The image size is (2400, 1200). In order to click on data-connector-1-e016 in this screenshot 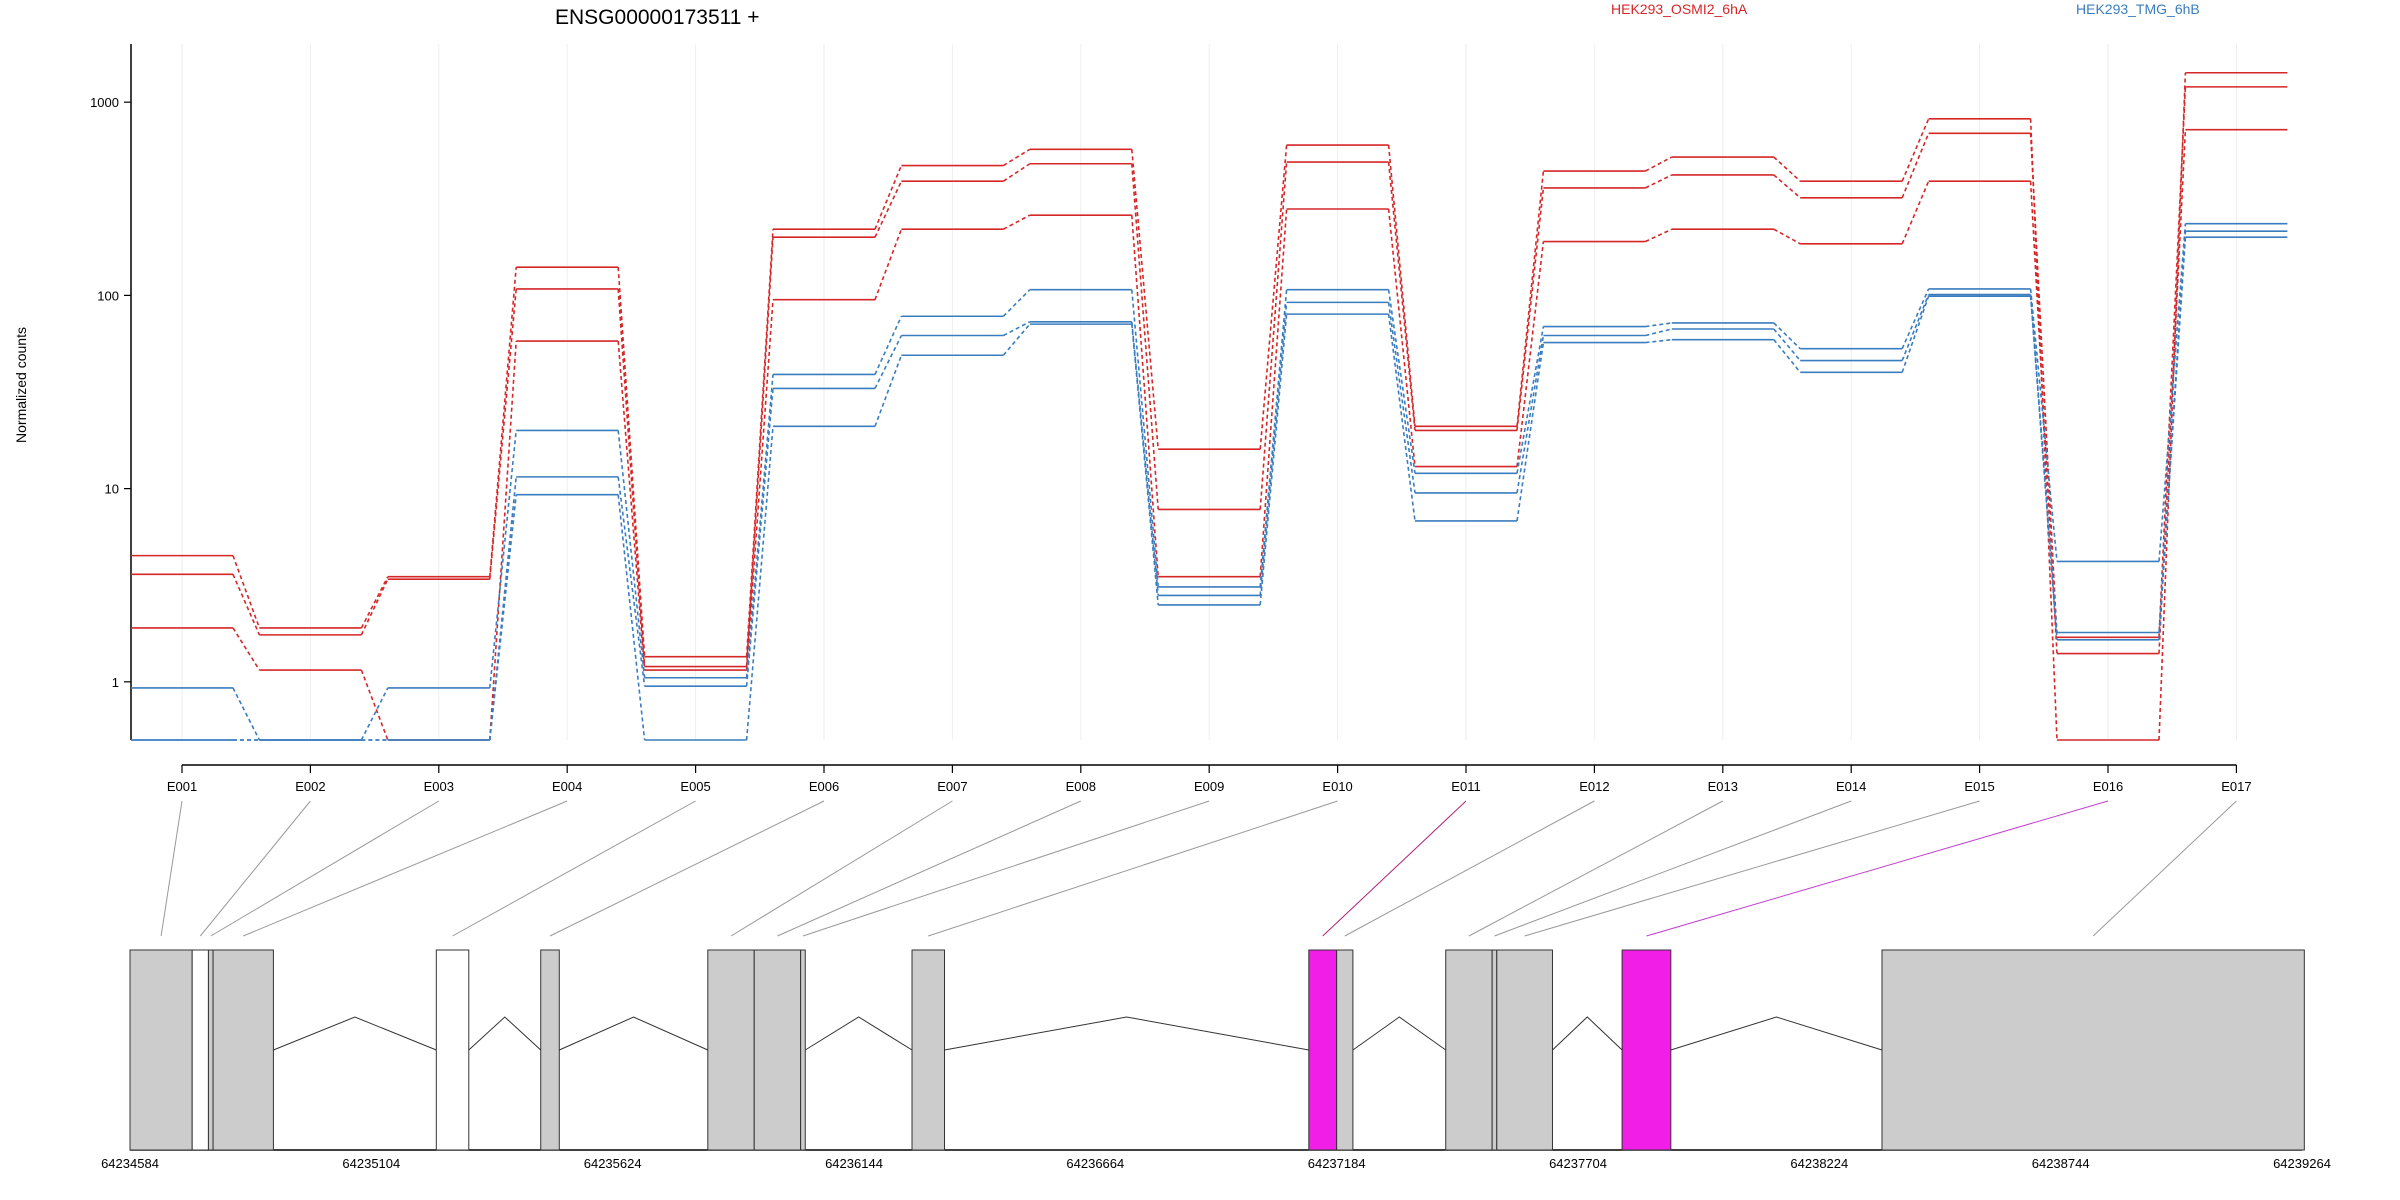, I will do `click(2172, 406)`.